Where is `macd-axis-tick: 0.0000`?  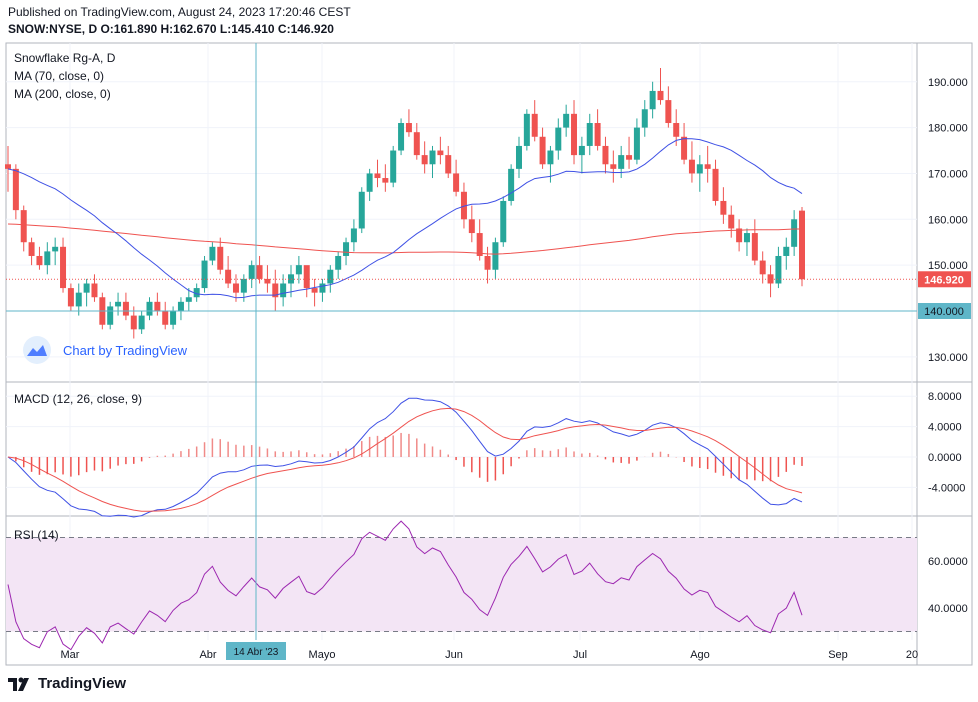 macd-axis-tick: 0.0000 is located at coordinates (945, 458).